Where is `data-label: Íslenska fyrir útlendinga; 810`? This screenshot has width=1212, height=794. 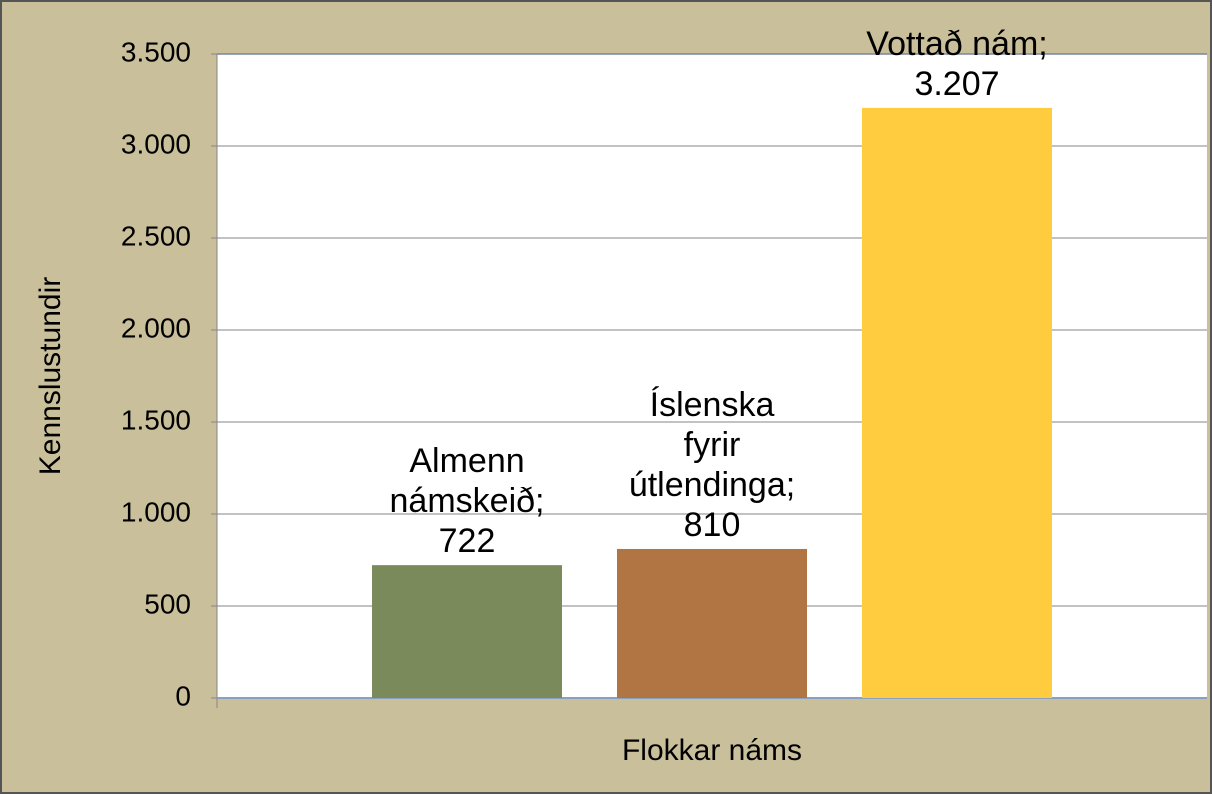 data-label: Íslenska fyrir útlendinga; 810 is located at coordinates (712, 465).